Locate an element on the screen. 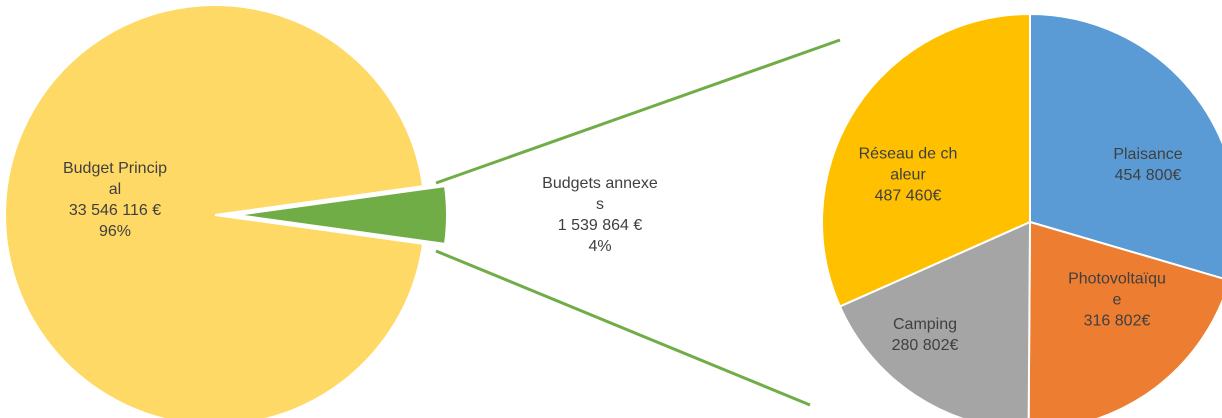 This screenshot has width=1222, height=418. data-label: Budgets annexes 1 539 864 € 4% is located at coordinates (600, 215).